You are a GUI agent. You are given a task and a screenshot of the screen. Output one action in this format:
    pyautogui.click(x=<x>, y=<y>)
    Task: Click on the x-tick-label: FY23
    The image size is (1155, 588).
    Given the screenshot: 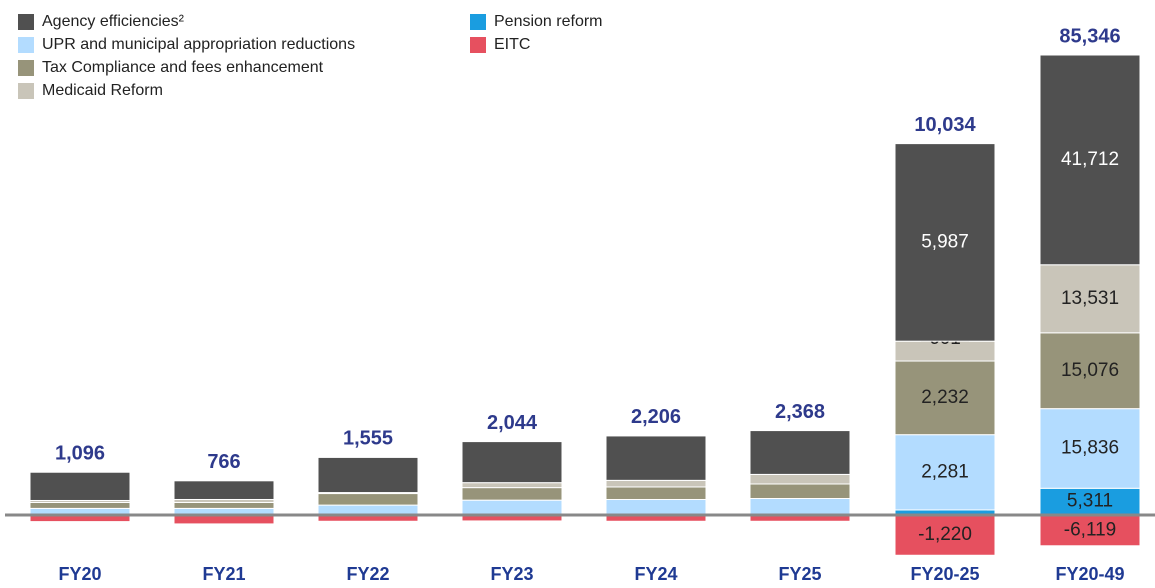 What is the action you would take?
    pyautogui.click(x=511, y=574)
    